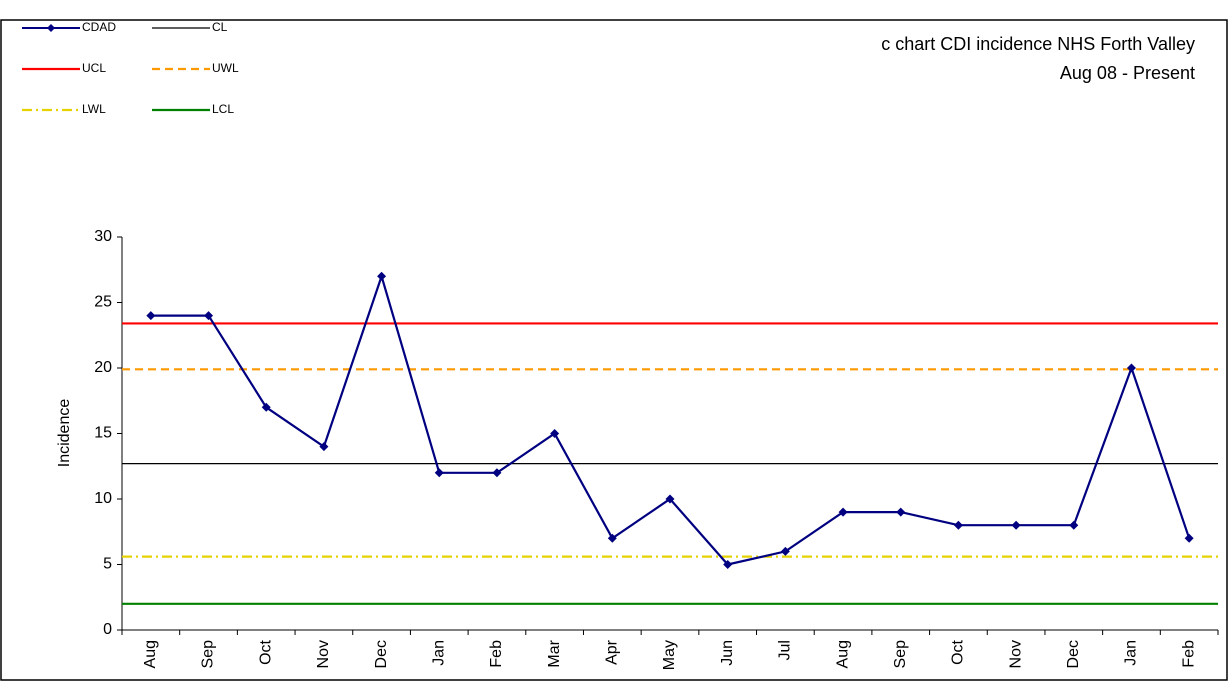 The image size is (1229, 681). Describe the element at coordinates (785, 650) in the screenshot. I see `x-tick-label: Jul` at that location.